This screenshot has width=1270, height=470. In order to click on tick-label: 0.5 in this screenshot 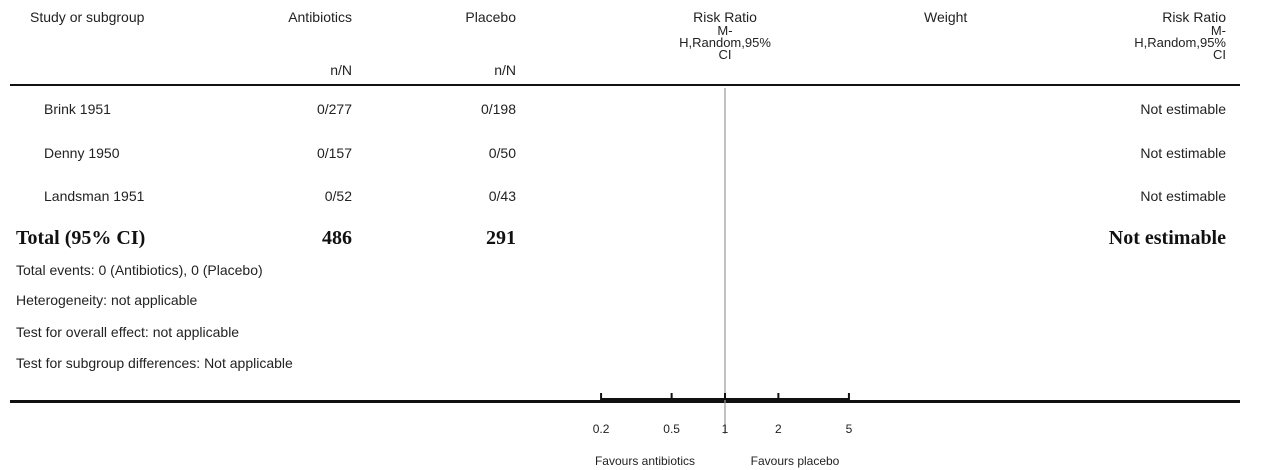, I will do `click(671, 429)`.